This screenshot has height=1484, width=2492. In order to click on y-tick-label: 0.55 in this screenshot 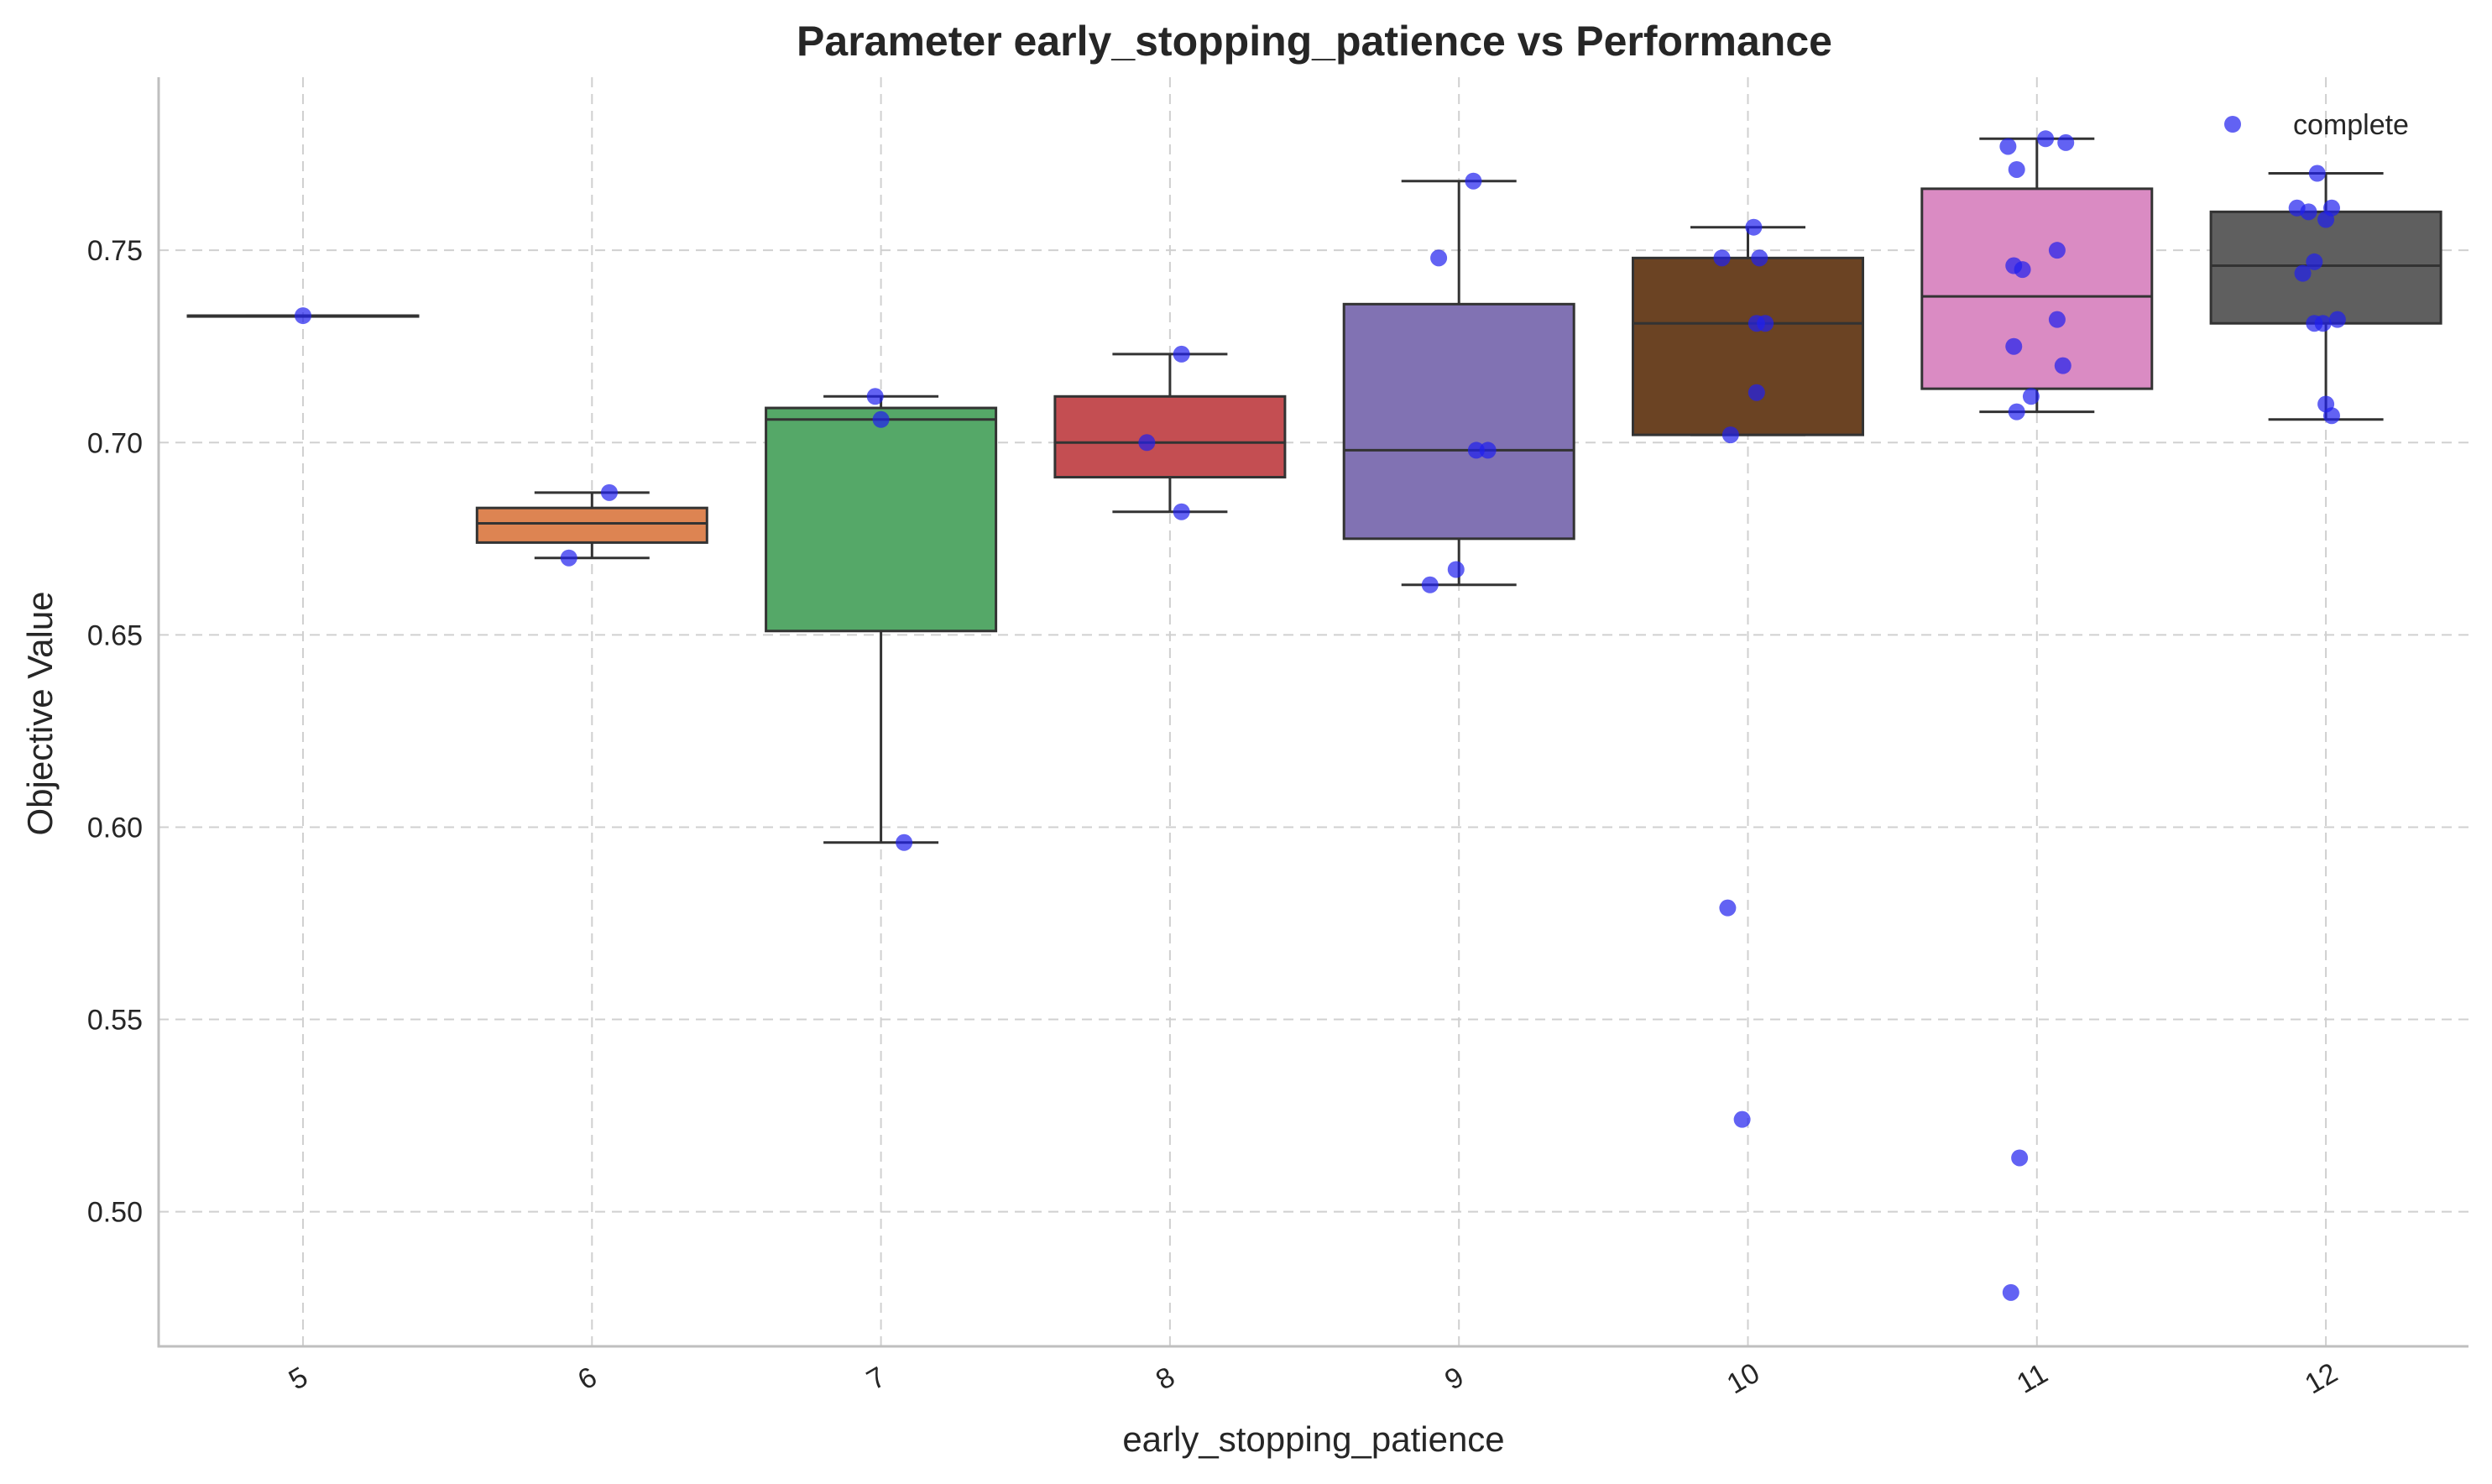, I will do `click(115, 1021)`.